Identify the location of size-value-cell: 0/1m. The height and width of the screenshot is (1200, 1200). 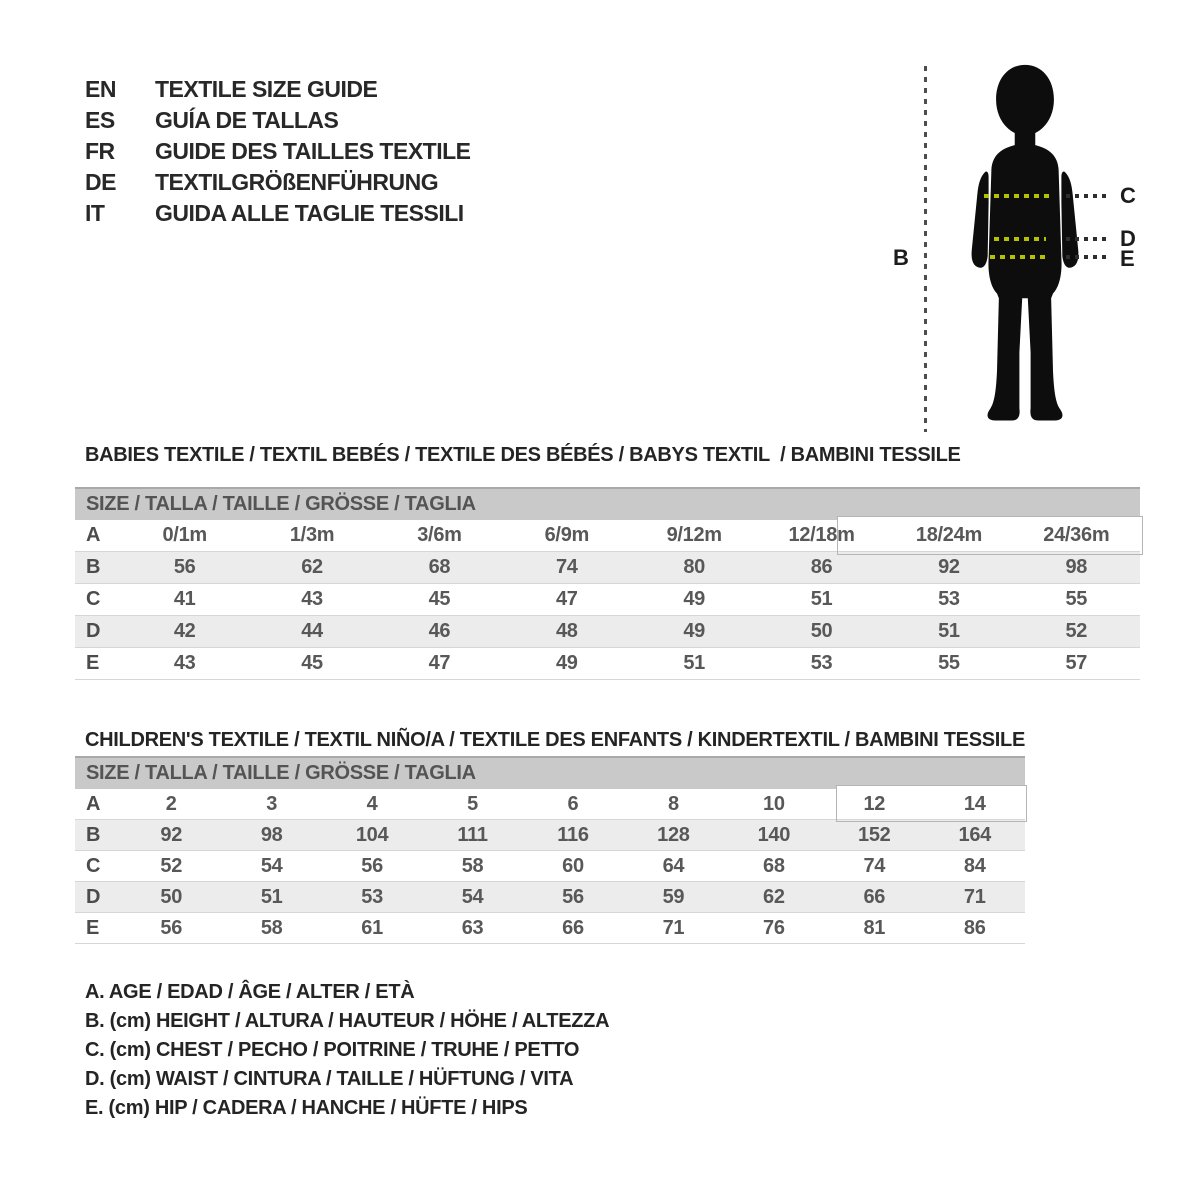
(185, 536).